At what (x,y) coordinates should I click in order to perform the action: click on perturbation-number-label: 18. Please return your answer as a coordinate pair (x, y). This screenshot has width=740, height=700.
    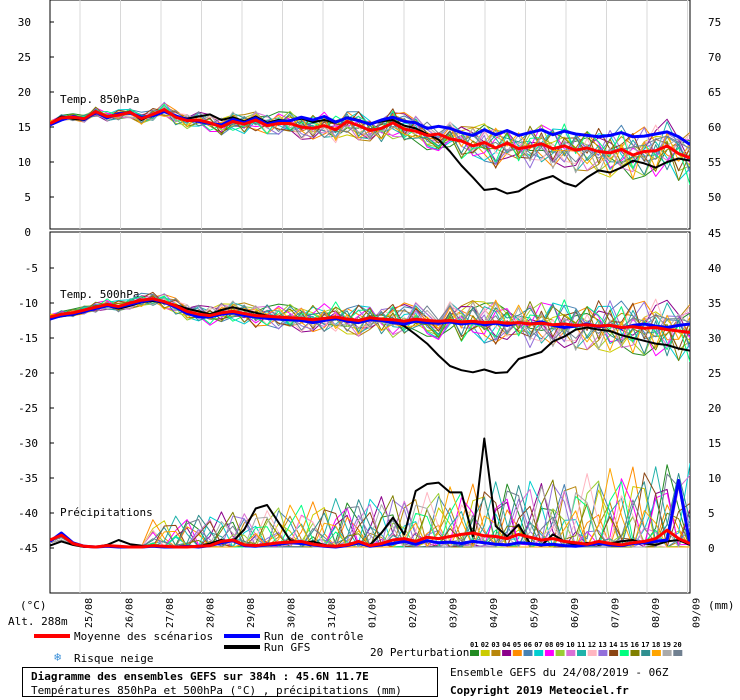
    Looking at the image, I should click on (656, 645).